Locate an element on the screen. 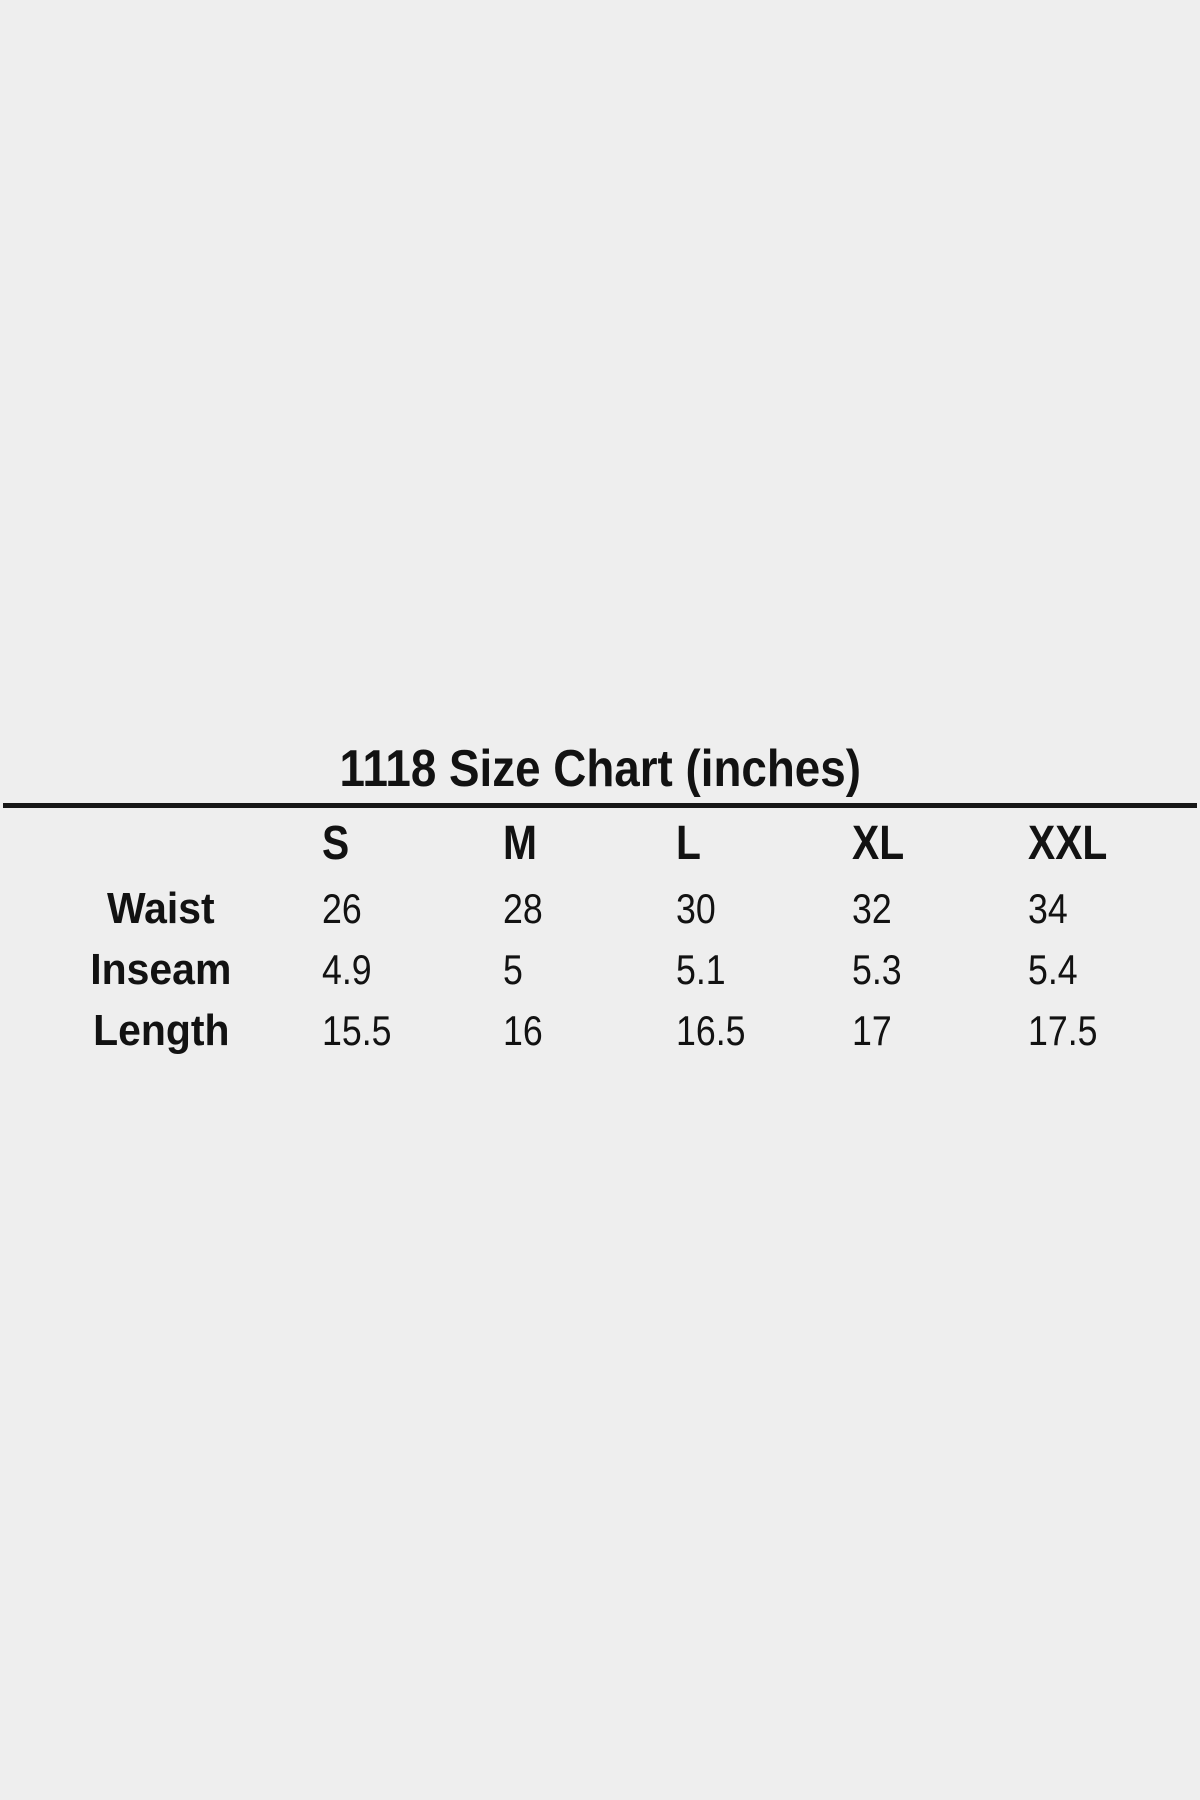 Image resolution: width=1200 pixels, height=1800 pixels. cell-inseam-xxl: 5.4 is located at coordinates (1053, 969).